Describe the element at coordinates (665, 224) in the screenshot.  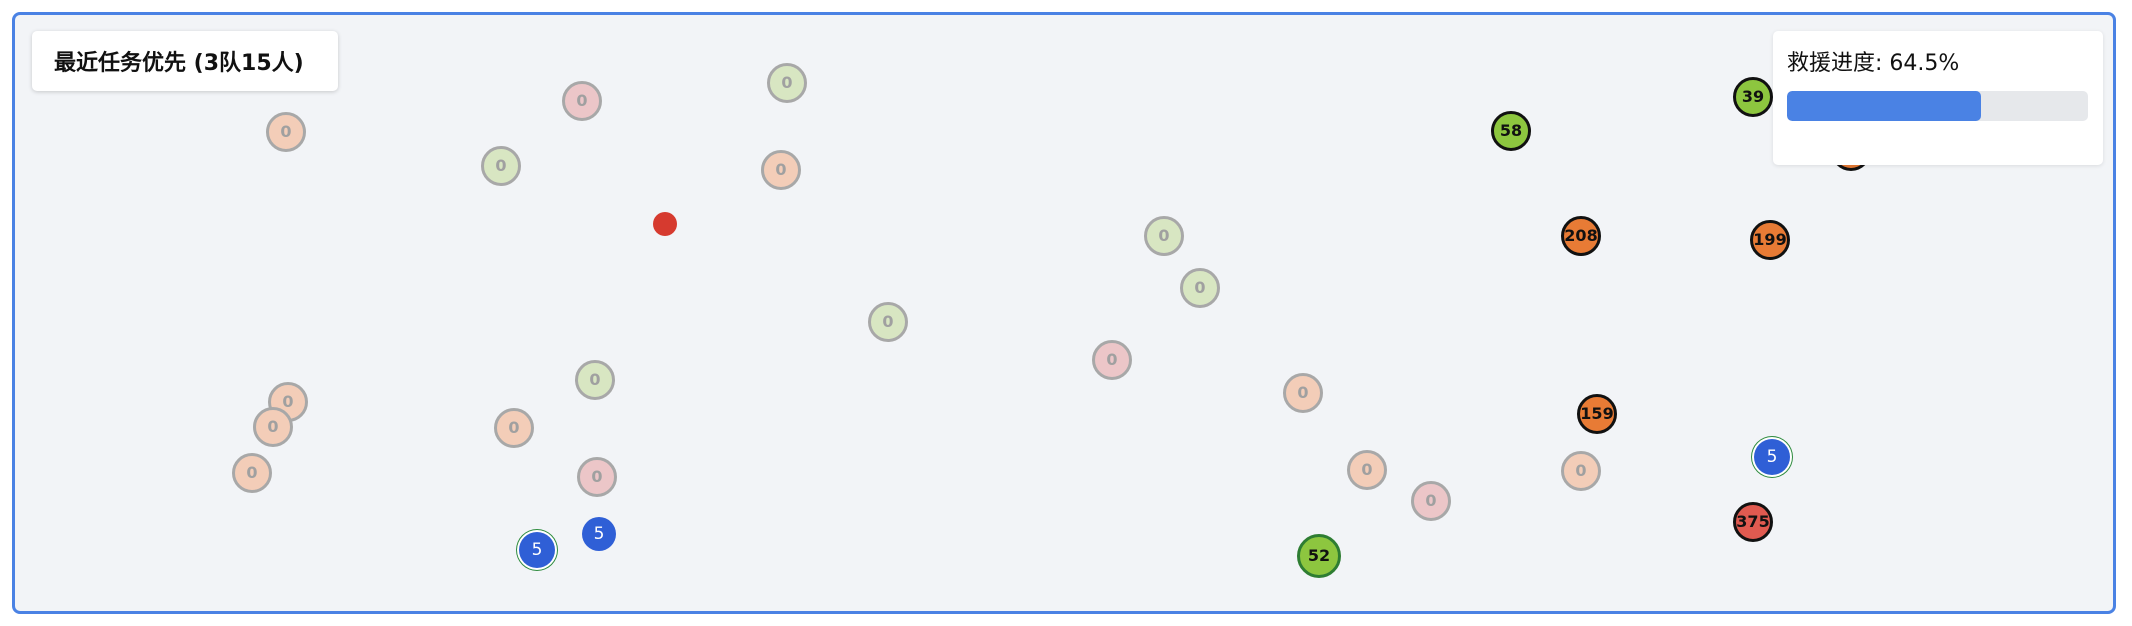
I see `base-marker` at that location.